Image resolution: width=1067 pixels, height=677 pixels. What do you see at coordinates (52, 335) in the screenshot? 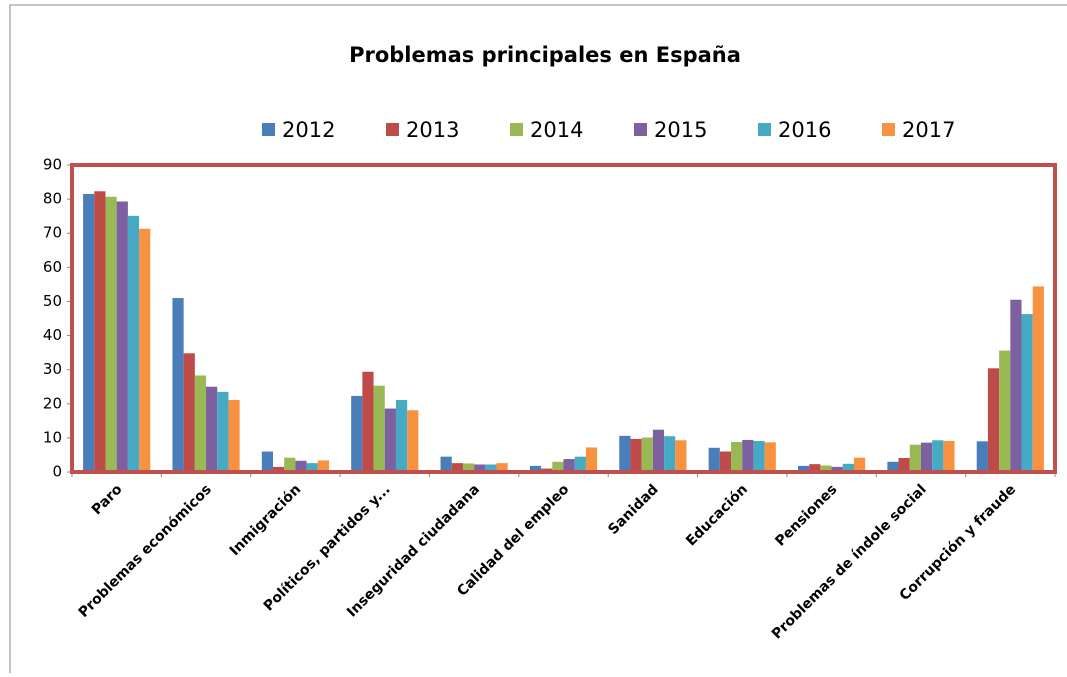
I see `y-tick-label: 40` at bounding box center [52, 335].